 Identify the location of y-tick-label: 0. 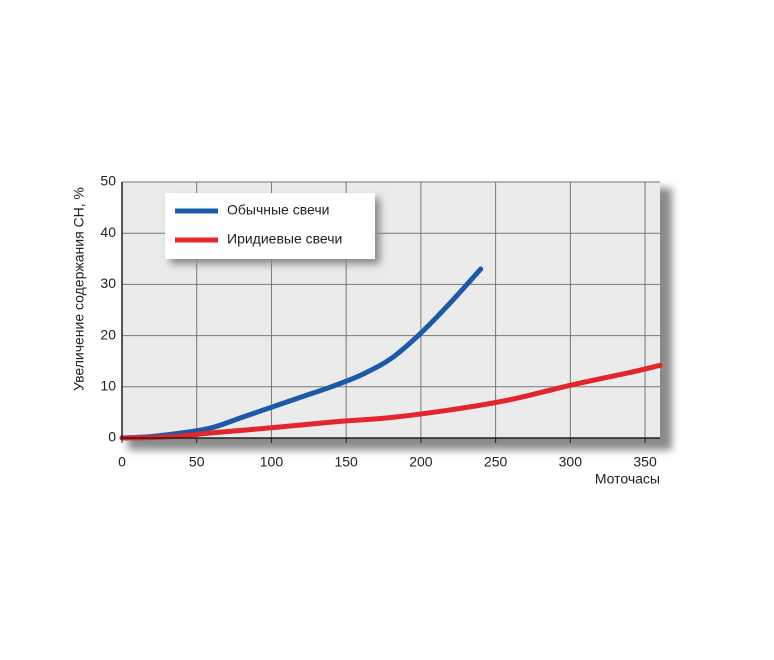
(112, 437).